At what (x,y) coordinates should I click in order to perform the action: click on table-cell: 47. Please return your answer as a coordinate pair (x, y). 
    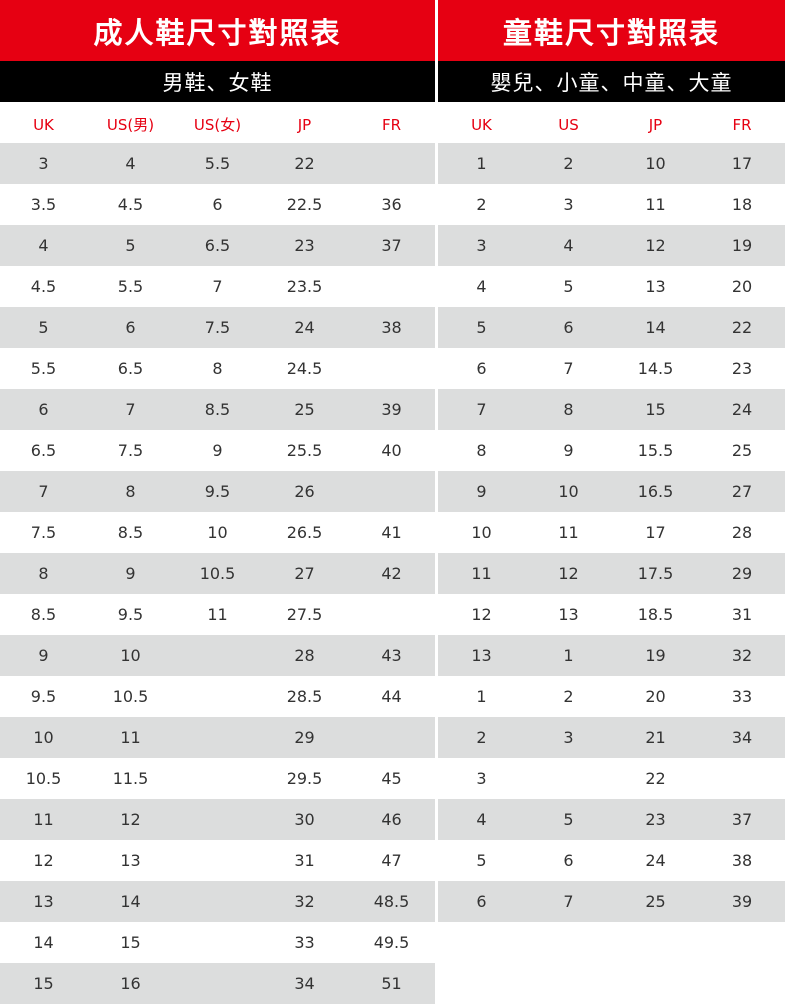
    Looking at the image, I should click on (391, 860).